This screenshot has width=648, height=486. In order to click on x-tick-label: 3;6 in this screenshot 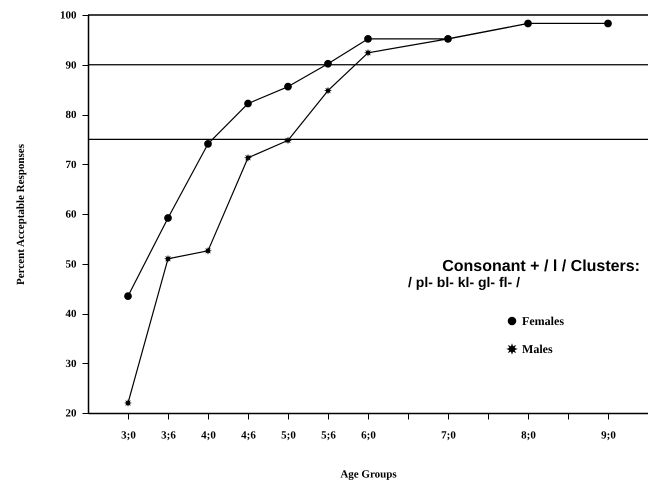, I will do `click(168, 436)`.